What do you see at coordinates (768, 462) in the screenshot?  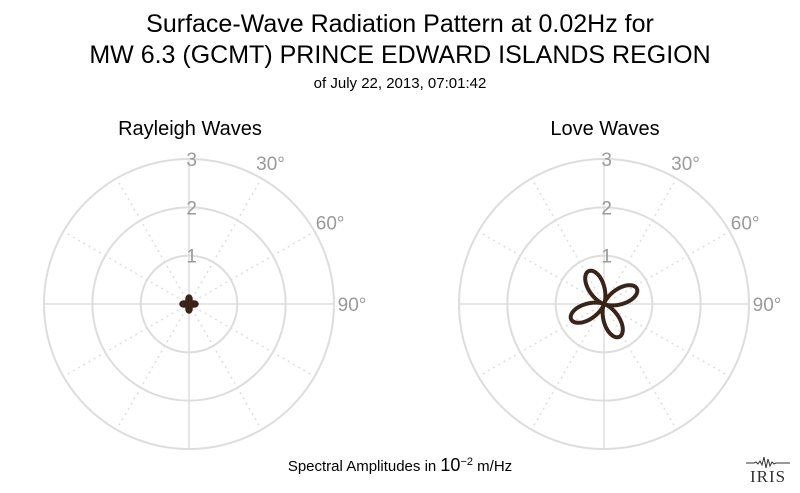 I see `seismogram-icon` at bounding box center [768, 462].